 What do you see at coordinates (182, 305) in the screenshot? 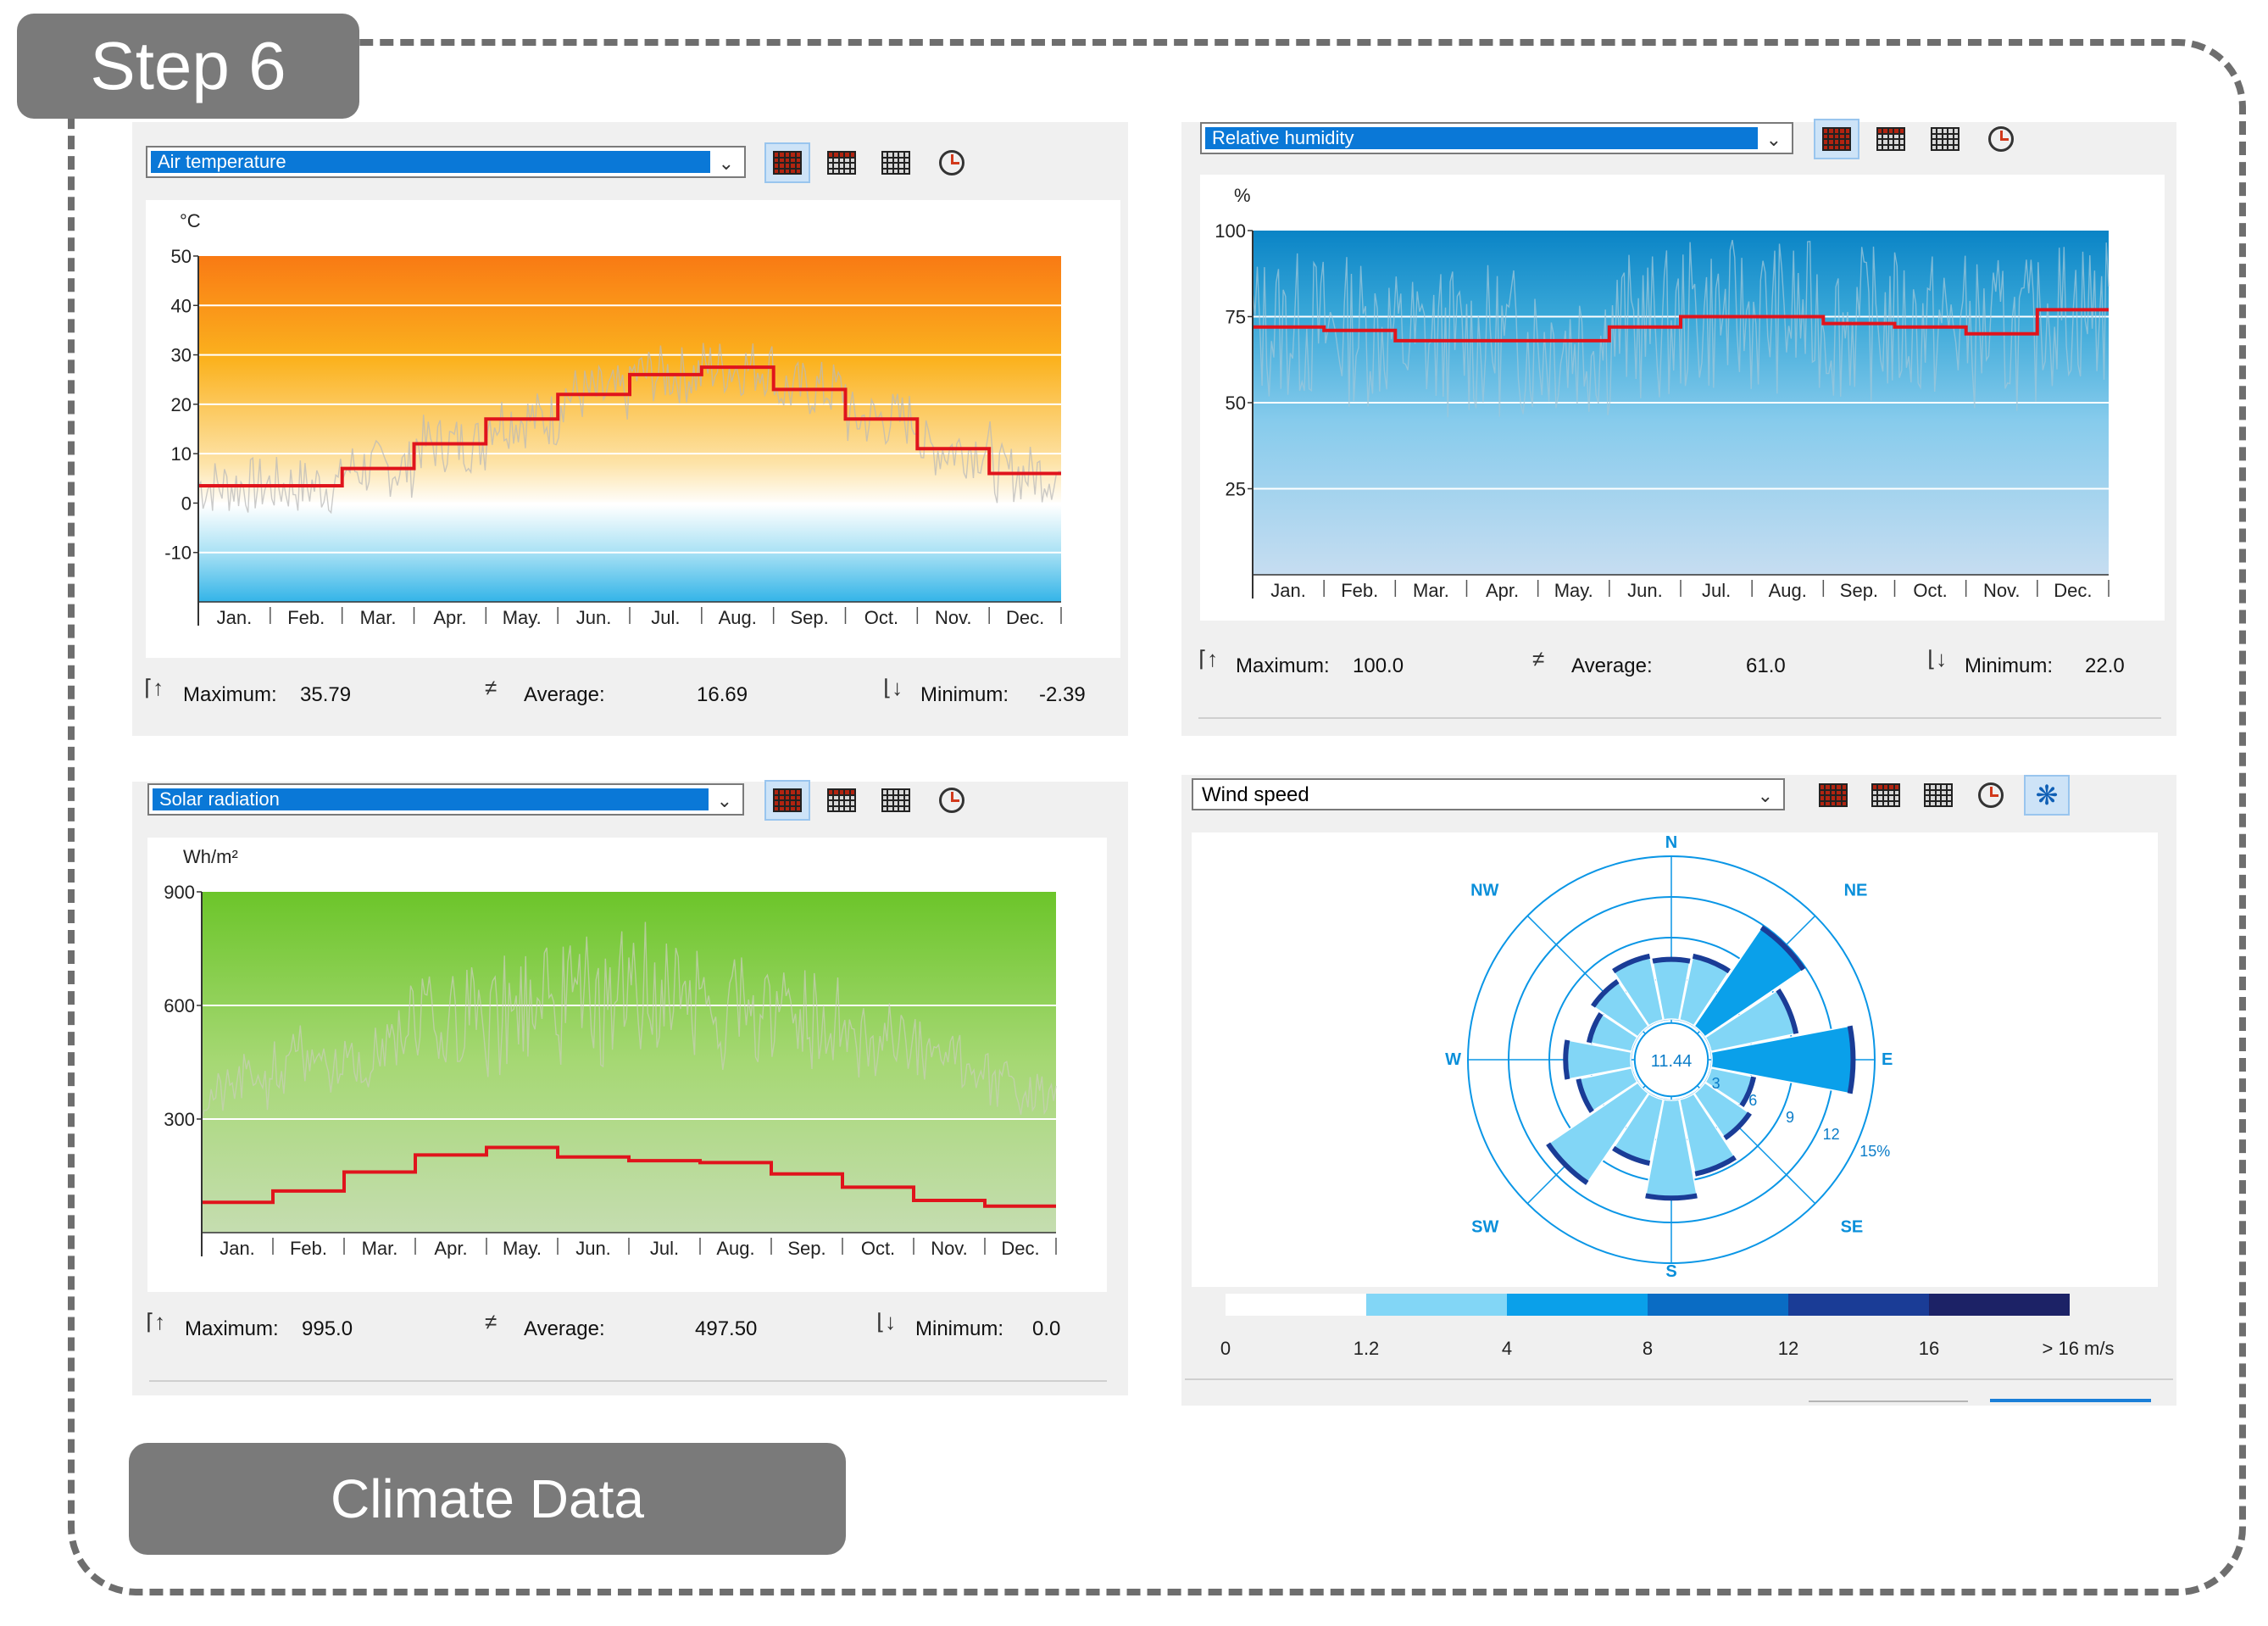
I see `y-tick-label: 40` at bounding box center [182, 305].